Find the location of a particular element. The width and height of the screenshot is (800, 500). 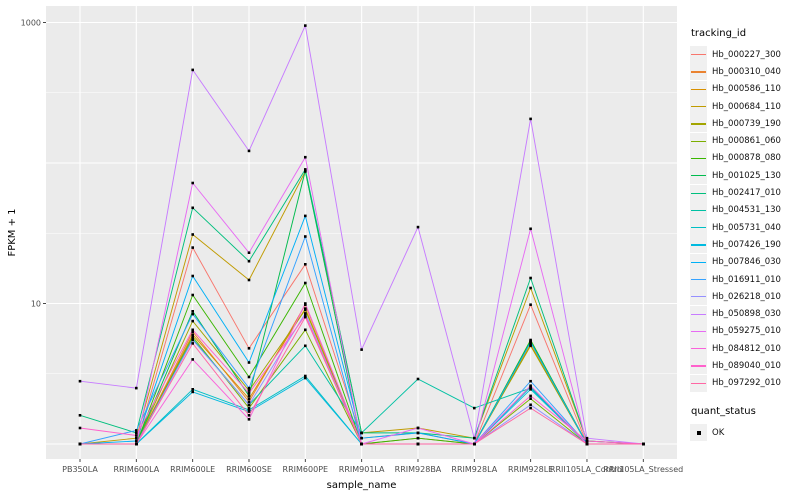

legend-label: Hb_000878_080 is located at coordinates (746, 158).